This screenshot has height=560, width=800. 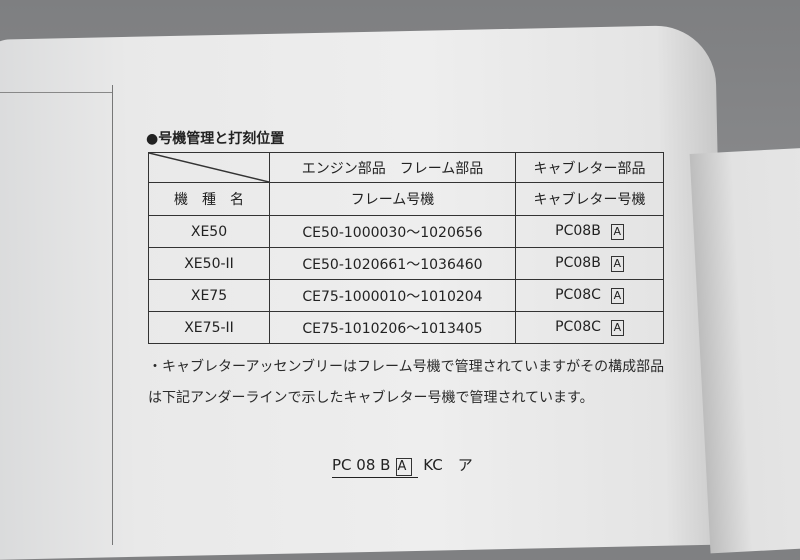 I want to click on header-cell: キャブレター号機, so click(x=589, y=199).